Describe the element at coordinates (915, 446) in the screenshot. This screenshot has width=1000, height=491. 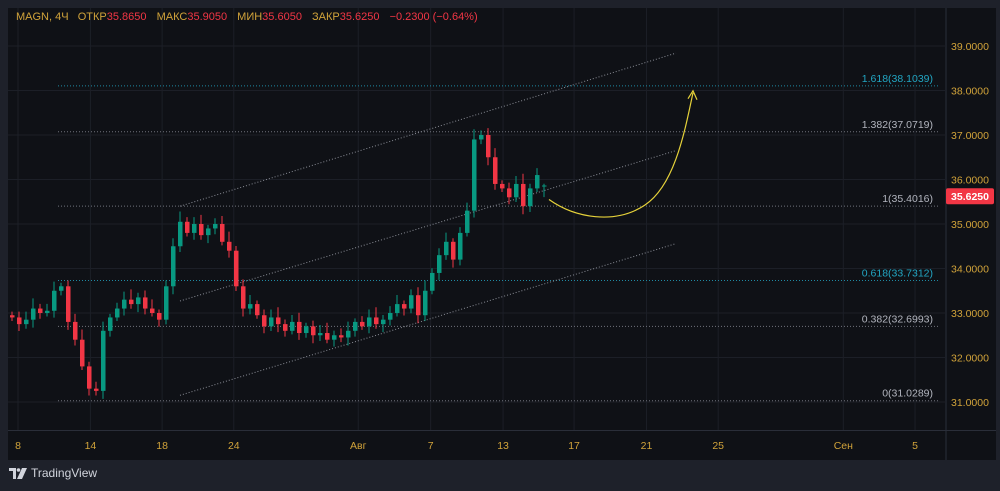
I see `x-tick-label: 5` at that location.